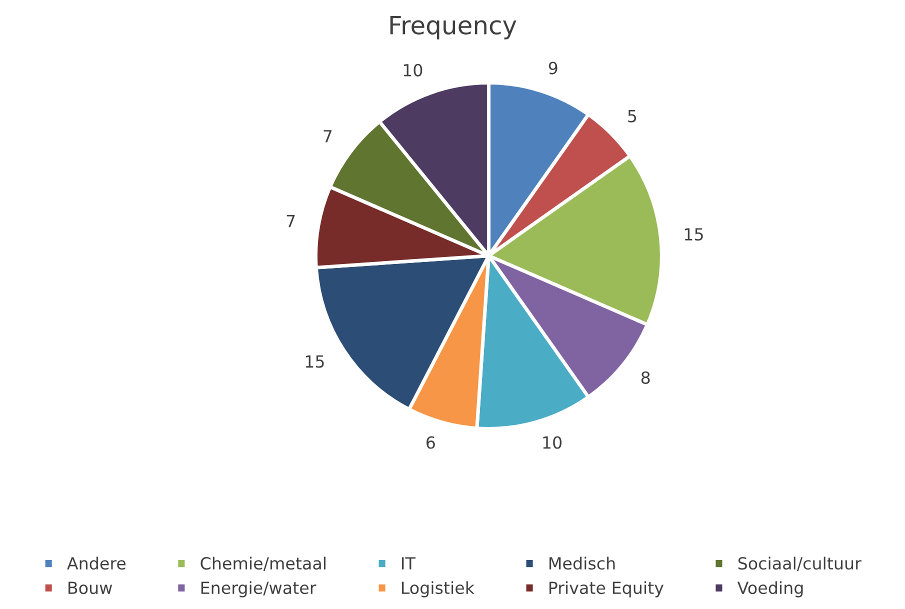 The image size is (905, 609). What do you see at coordinates (409, 563) in the screenshot?
I see `legend-label: IT` at bounding box center [409, 563].